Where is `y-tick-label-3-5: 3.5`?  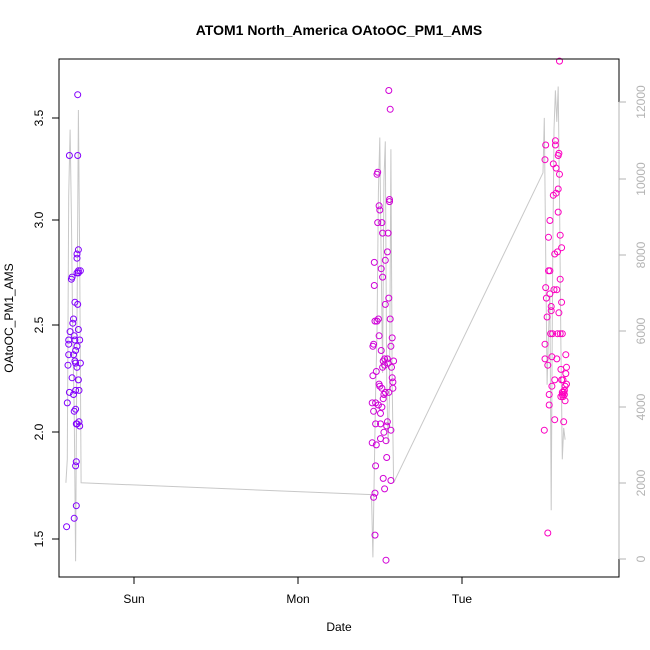
y-tick-label-3-5: 3.5 is located at coordinates (39, 117).